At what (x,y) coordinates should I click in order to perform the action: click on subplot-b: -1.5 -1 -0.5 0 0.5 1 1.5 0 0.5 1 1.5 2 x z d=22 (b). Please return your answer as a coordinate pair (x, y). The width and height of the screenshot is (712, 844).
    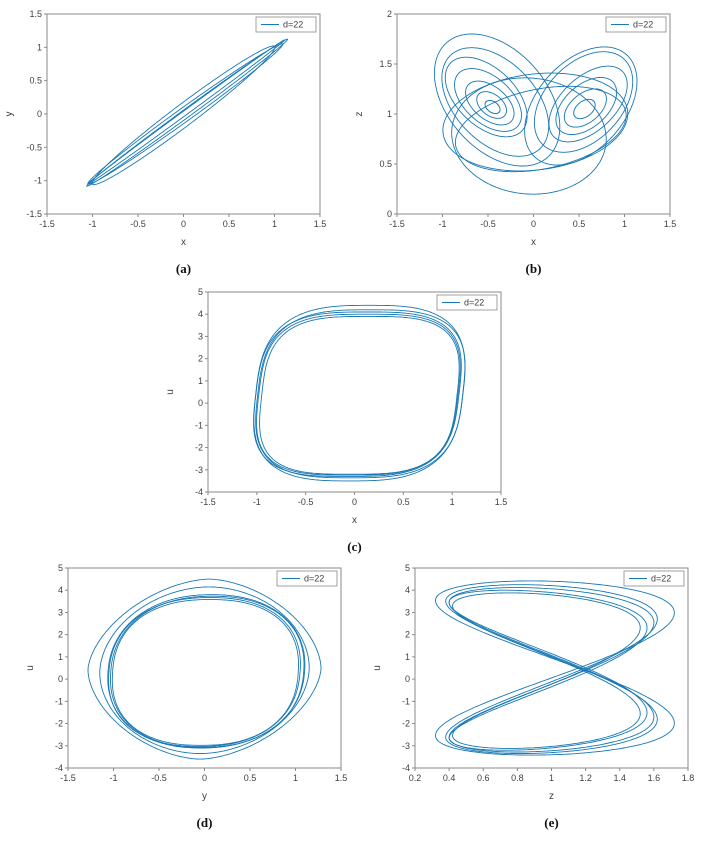
    Looking at the image, I should click on (517, 140).